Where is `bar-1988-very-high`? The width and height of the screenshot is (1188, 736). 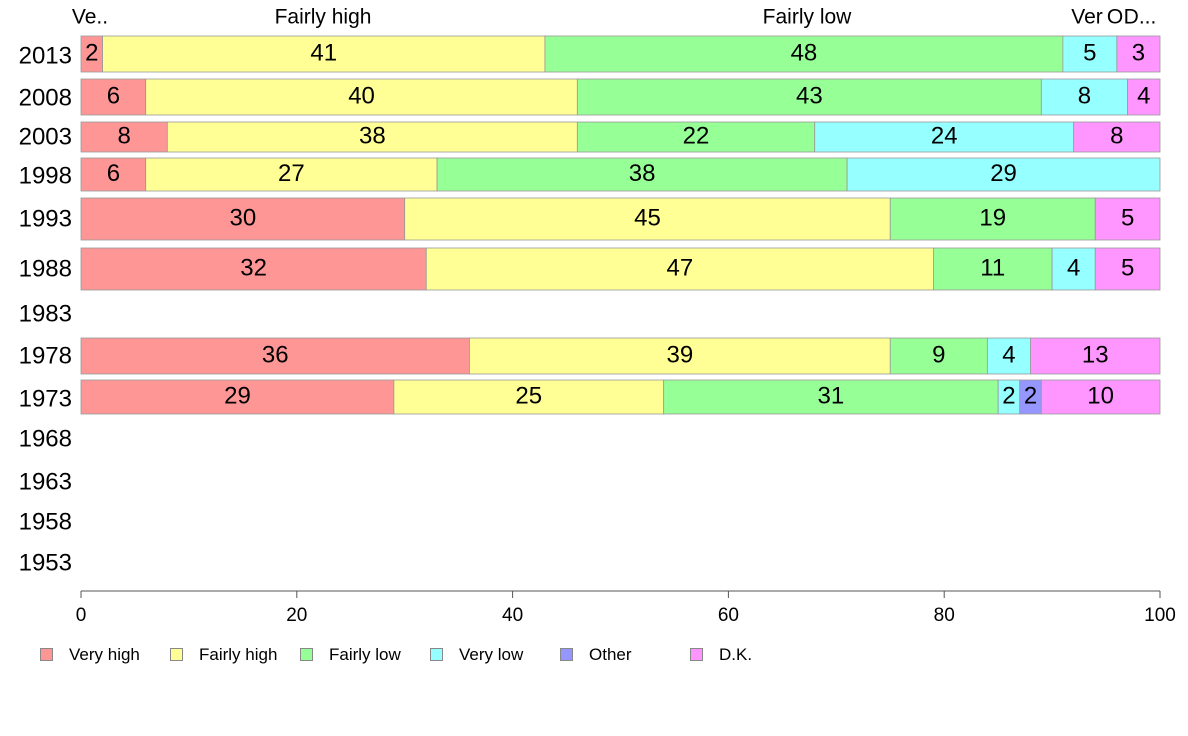
bar-1988-very-high is located at coordinates (253, 269).